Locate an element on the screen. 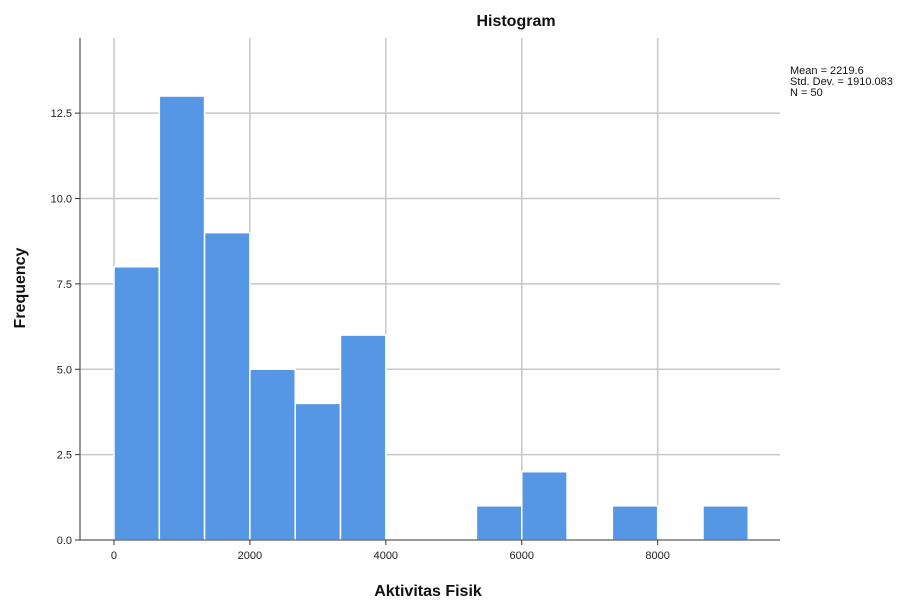 The width and height of the screenshot is (919, 600). y-tick-label: 7.5 is located at coordinates (64, 285).